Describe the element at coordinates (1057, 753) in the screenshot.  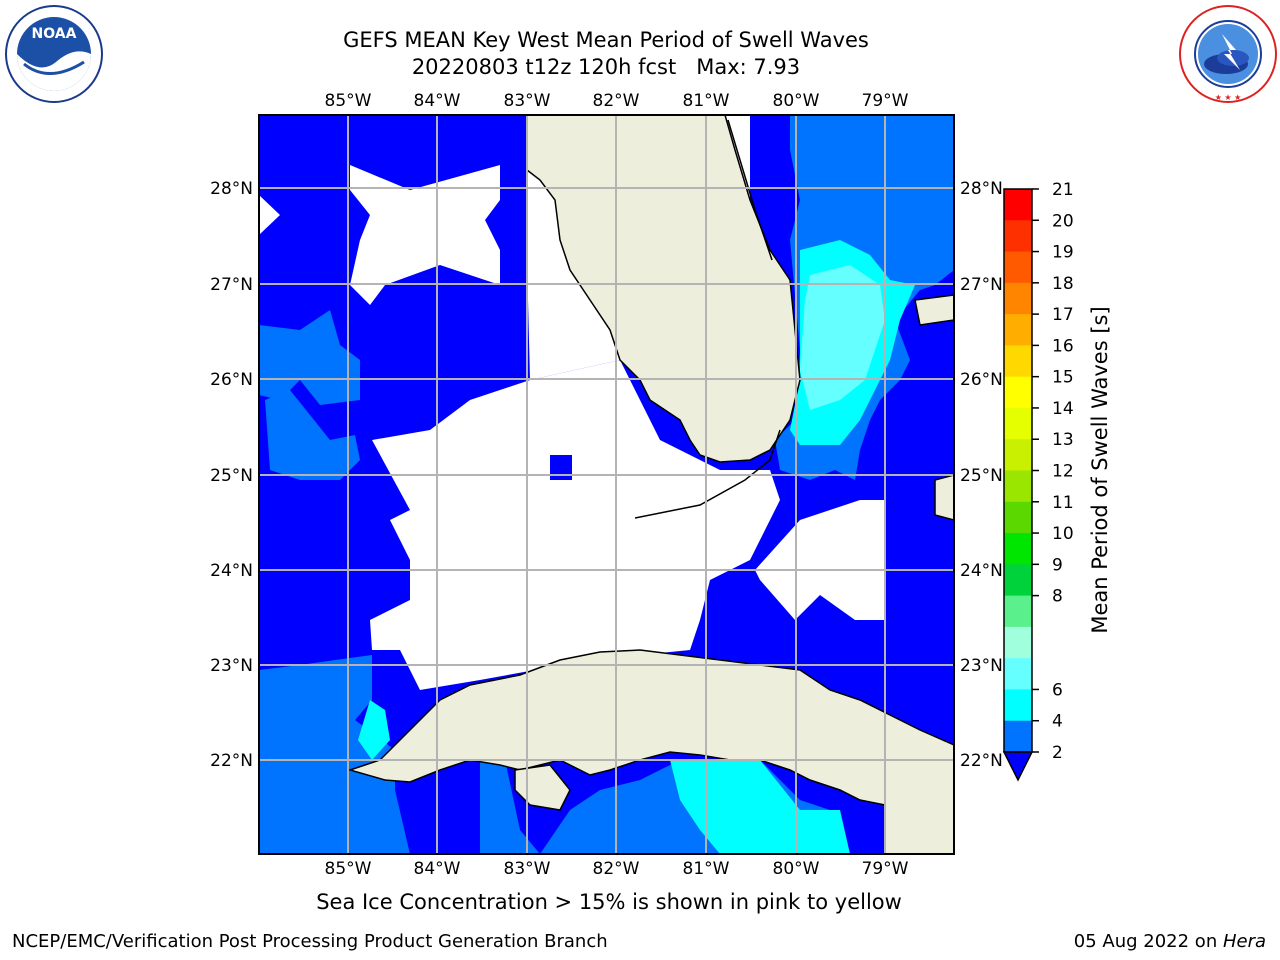
I see `colorbar-tick-label: 2` at that location.